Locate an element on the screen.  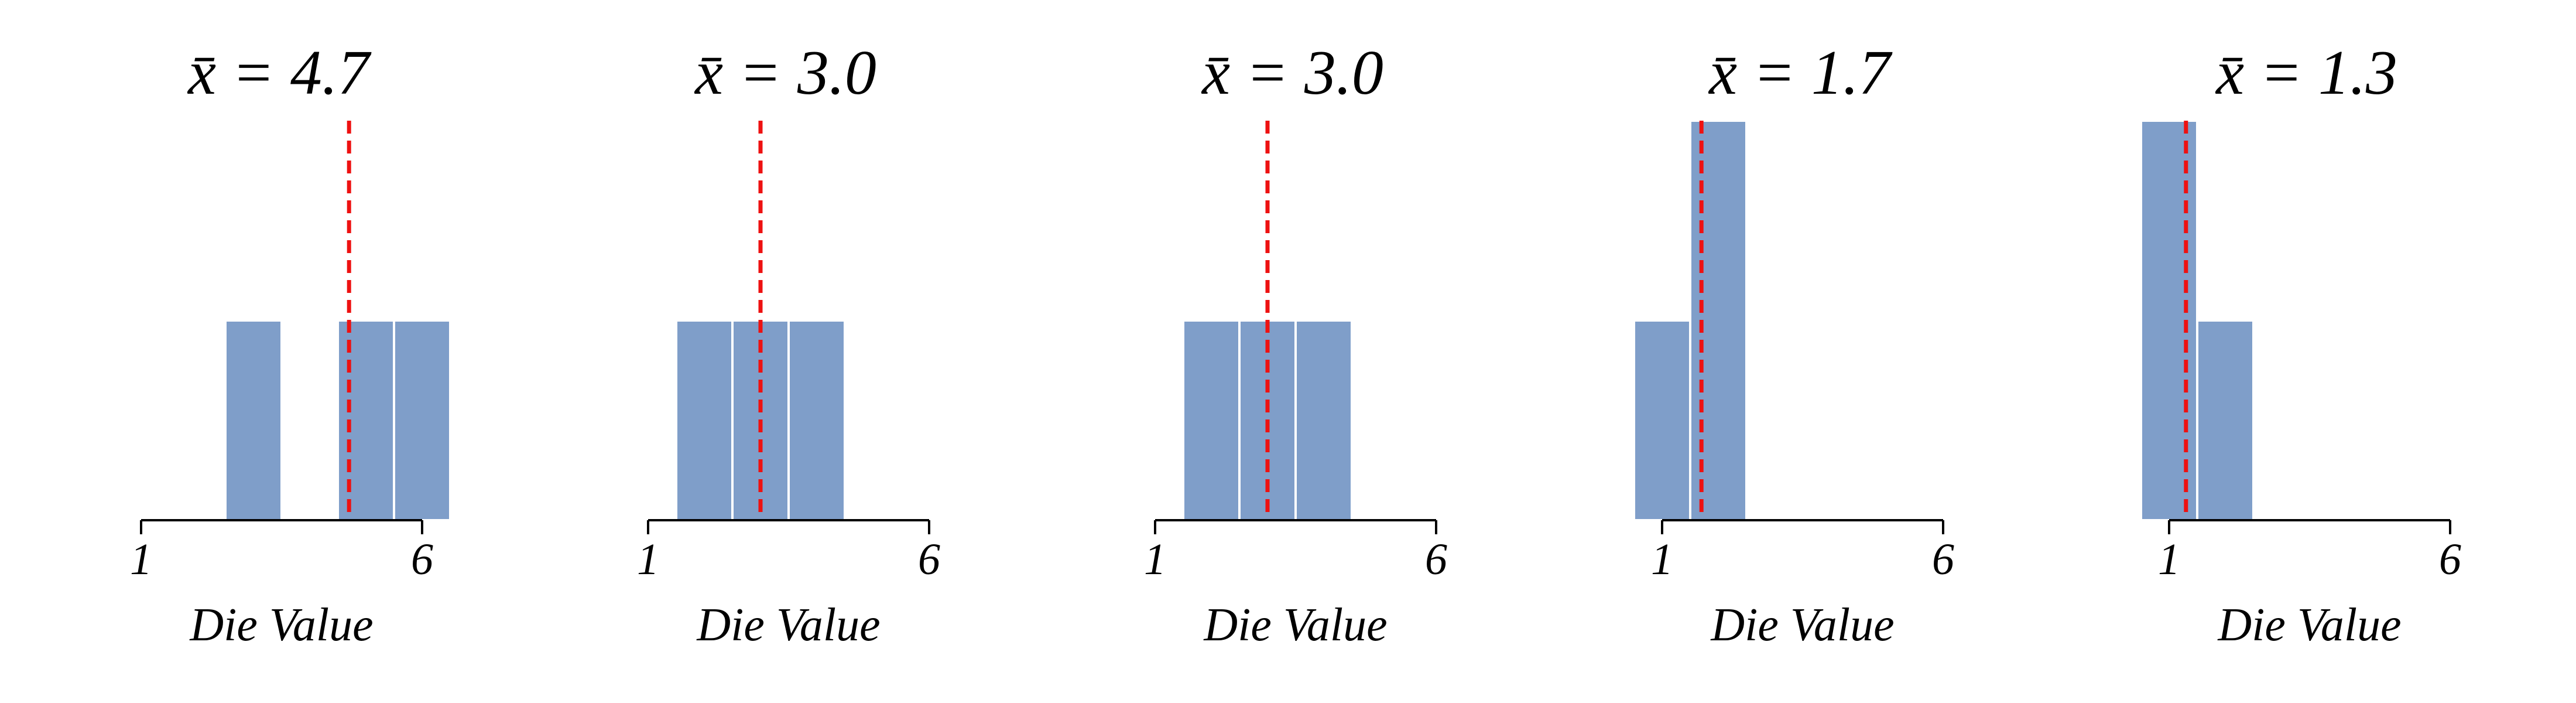
histogram-panel-3: 1 6 Die Value x̄ = 3.0 is located at coordinates (1296, 344).